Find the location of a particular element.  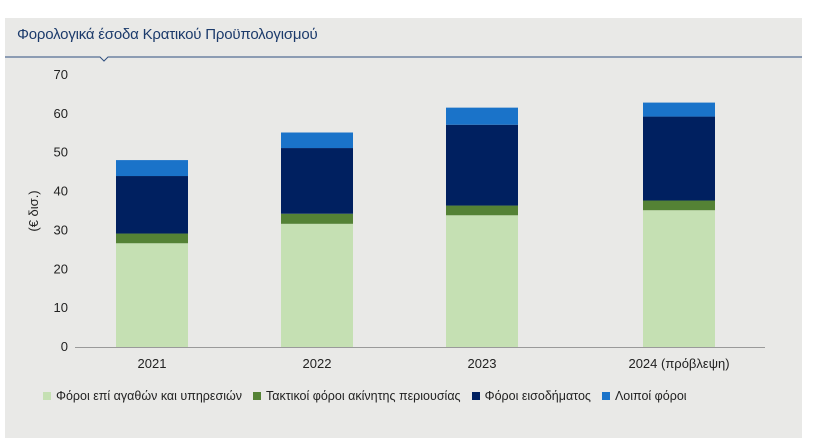

bar-segment-2023-s3 is located at coordinates (482, 116).